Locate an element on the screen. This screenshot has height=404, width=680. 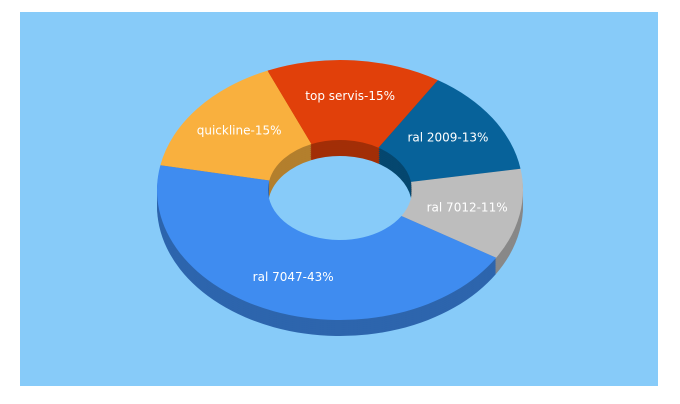
slice-label: ral 7012-11% is located at coordinates (467, 207).